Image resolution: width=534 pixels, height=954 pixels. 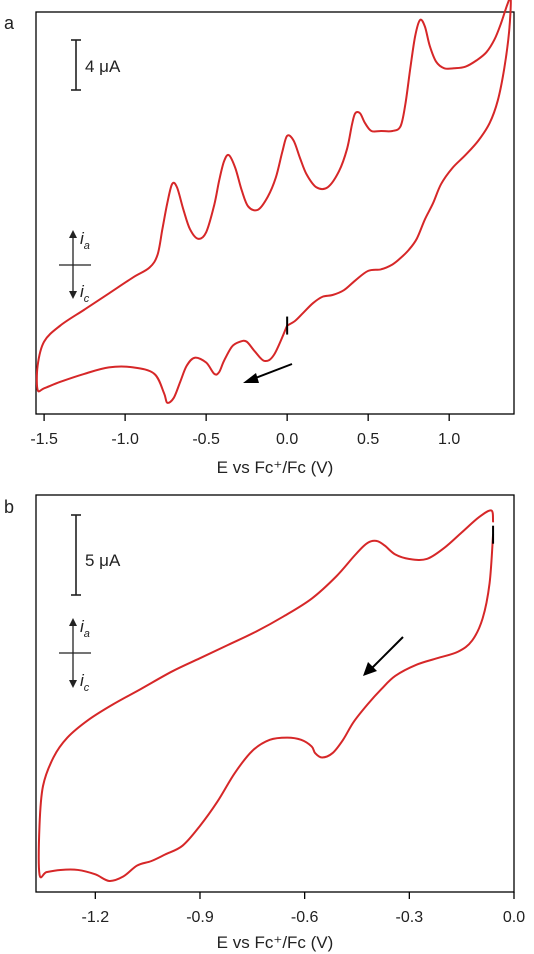 What do you see at coordinates (85, 682) in the screenshot?
I see `panel-b-cathodic-label: ic` at bounding box center [85, 682].